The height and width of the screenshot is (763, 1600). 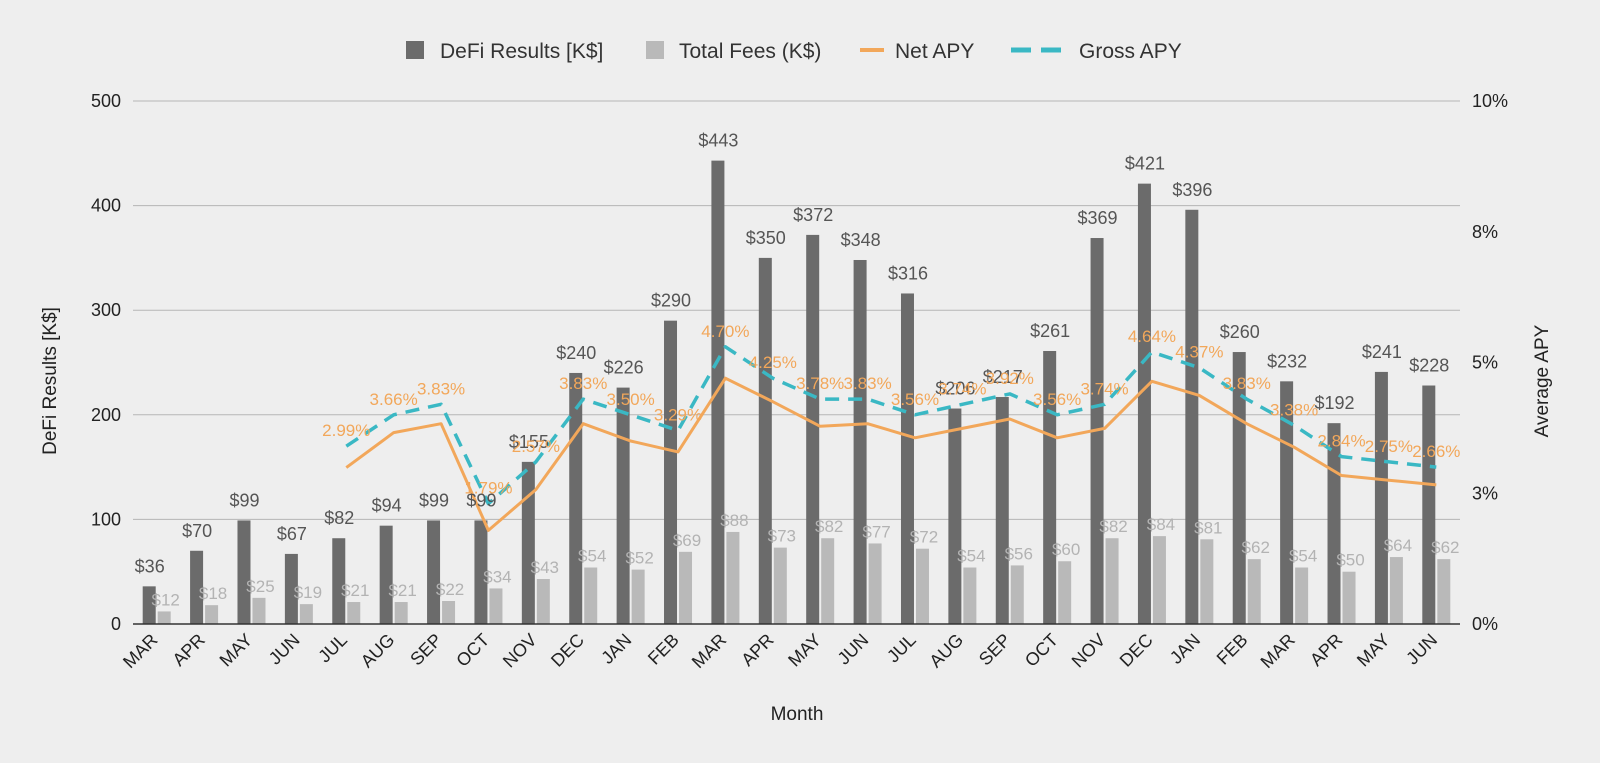 What do you see at coordinates (766, 238) in the screenshot?
I see `data-label-defi-results: $350` at bounding box center [766, 238].